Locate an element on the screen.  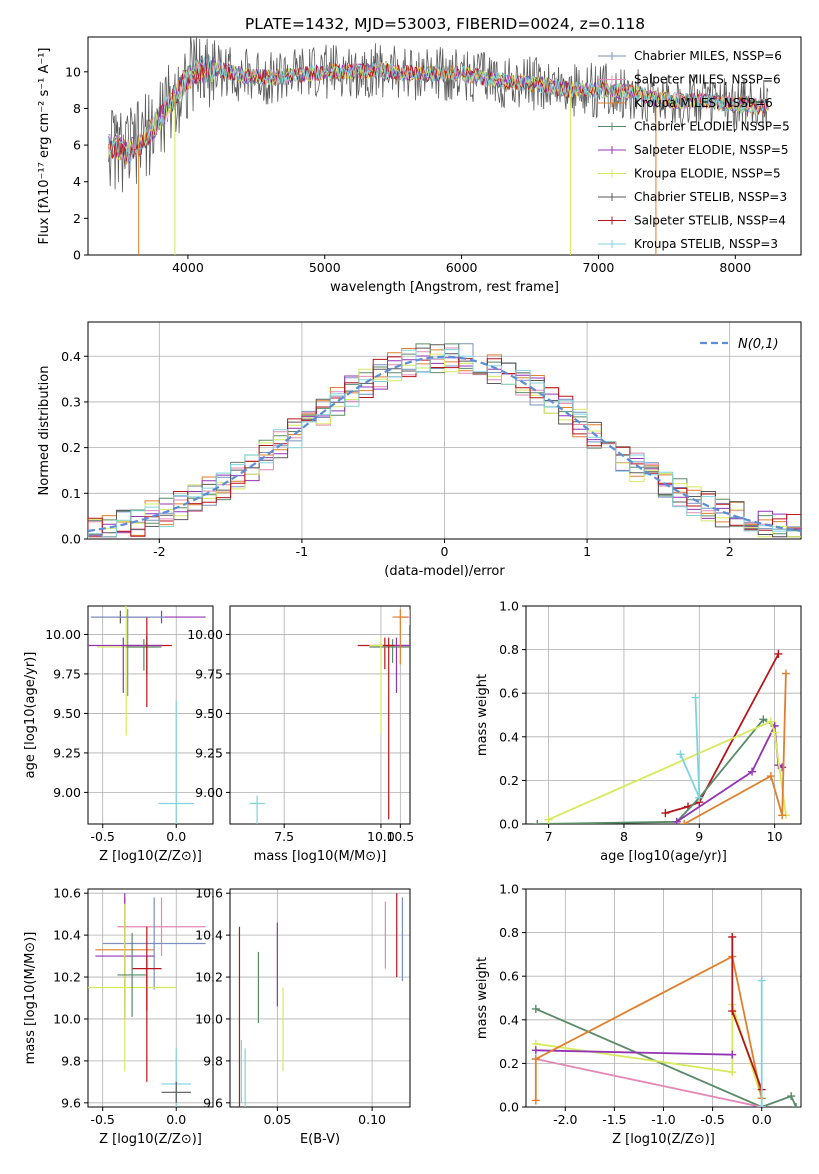
legend-item: Chabrier STELIB, NSSP=3 is located at coordinates (692, 197).